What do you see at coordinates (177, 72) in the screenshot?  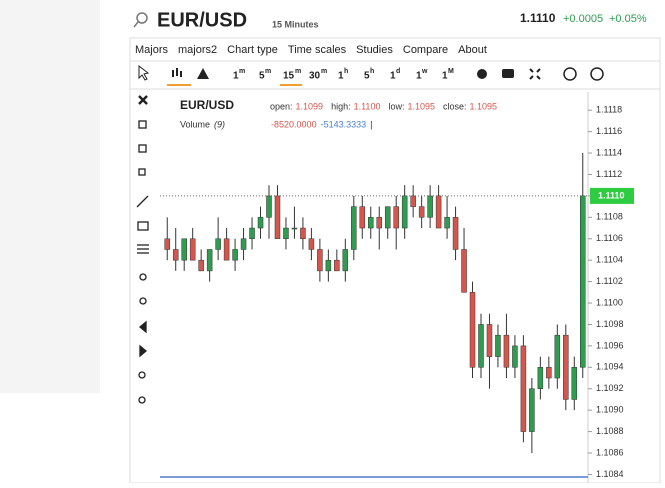 I see `candle-type` at bounding box center [177, 72].